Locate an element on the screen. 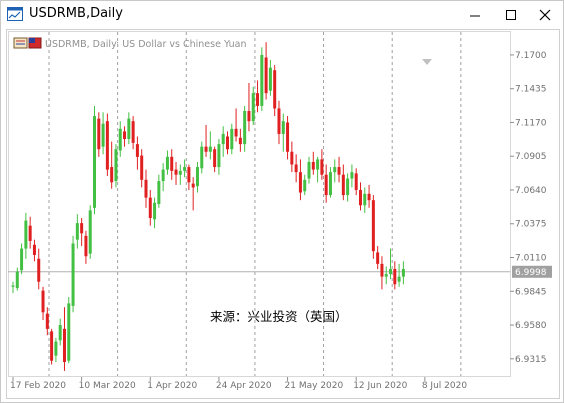 The image size is (564, 403). current-price-tag: 6.9998 is located at coordinates (532, 271).